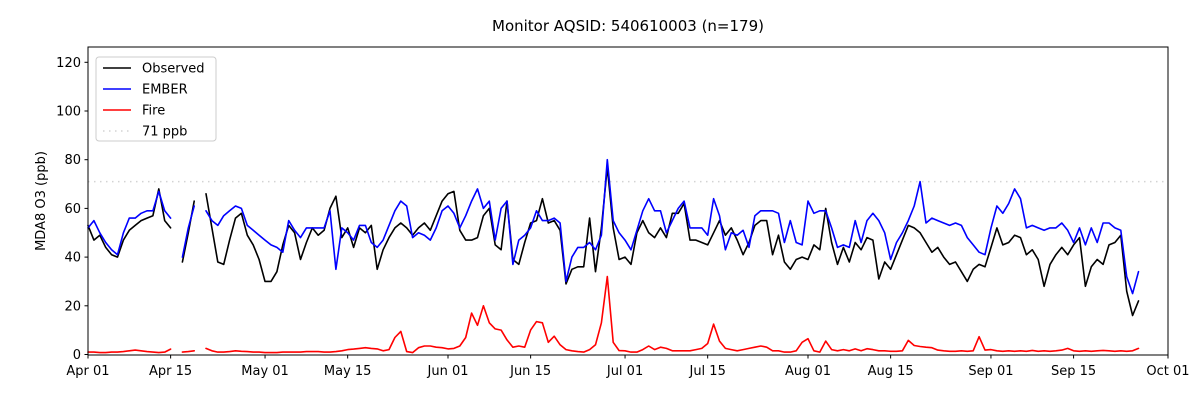  I want to click on x-tick-label: May 15, so click(348, 371).